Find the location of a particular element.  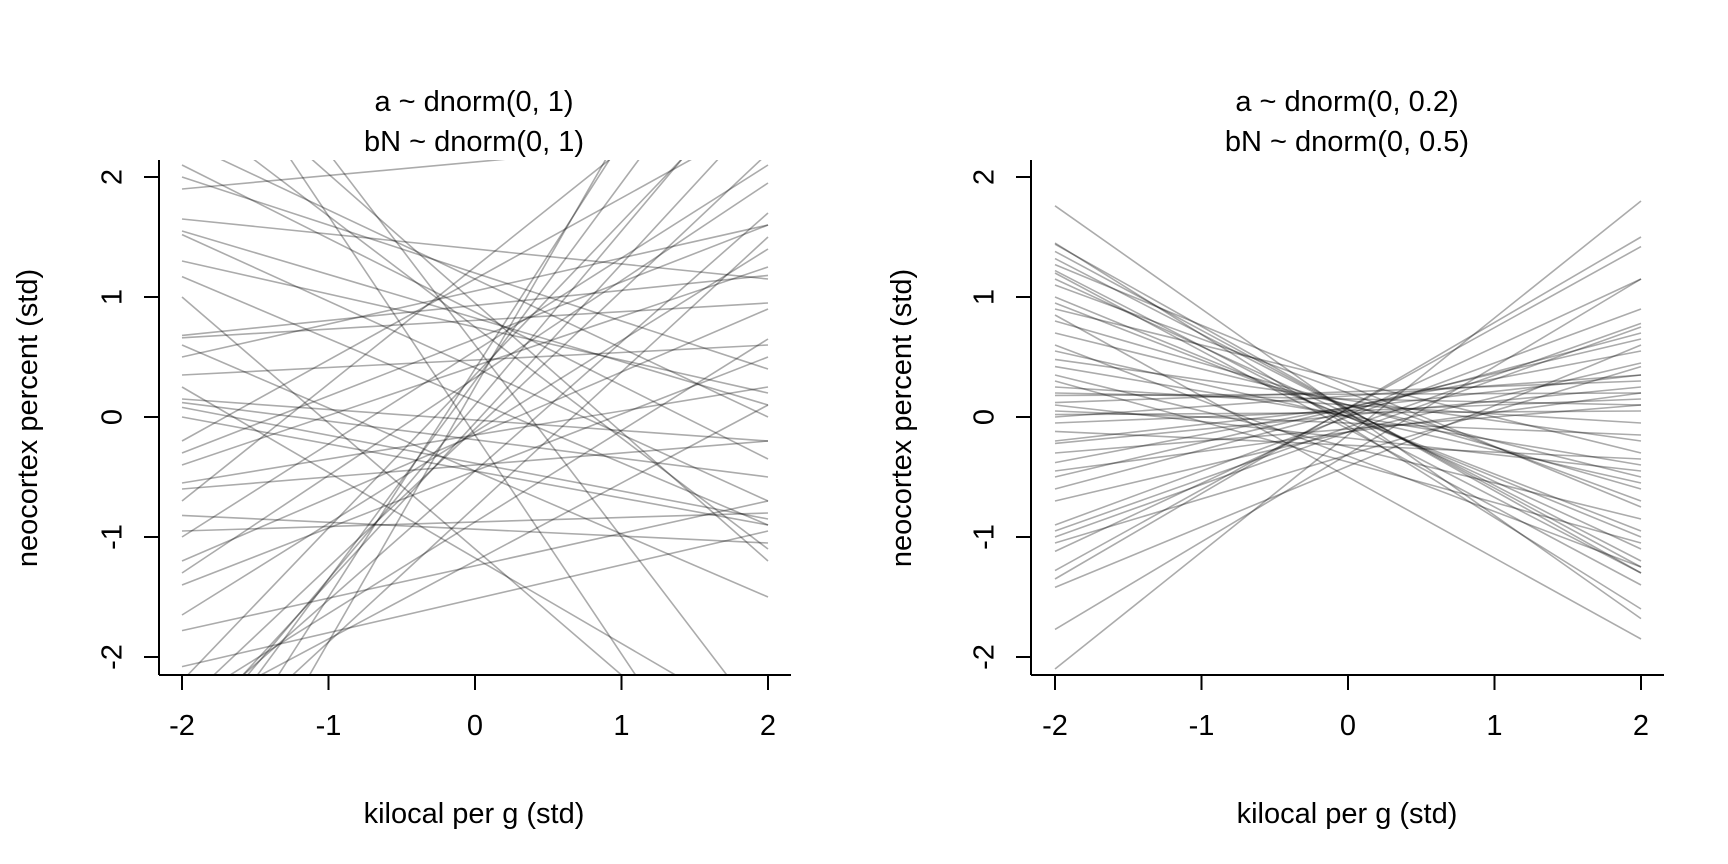

x-tick-label: 0 is located at coordinates (475, 726).